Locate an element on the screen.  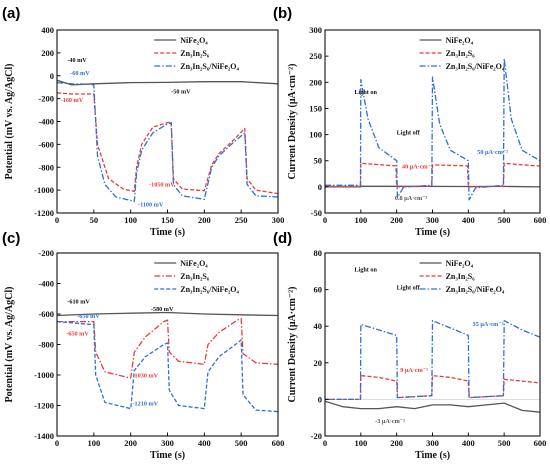
annotation: -60 mV is located at coordinates (80, 73).